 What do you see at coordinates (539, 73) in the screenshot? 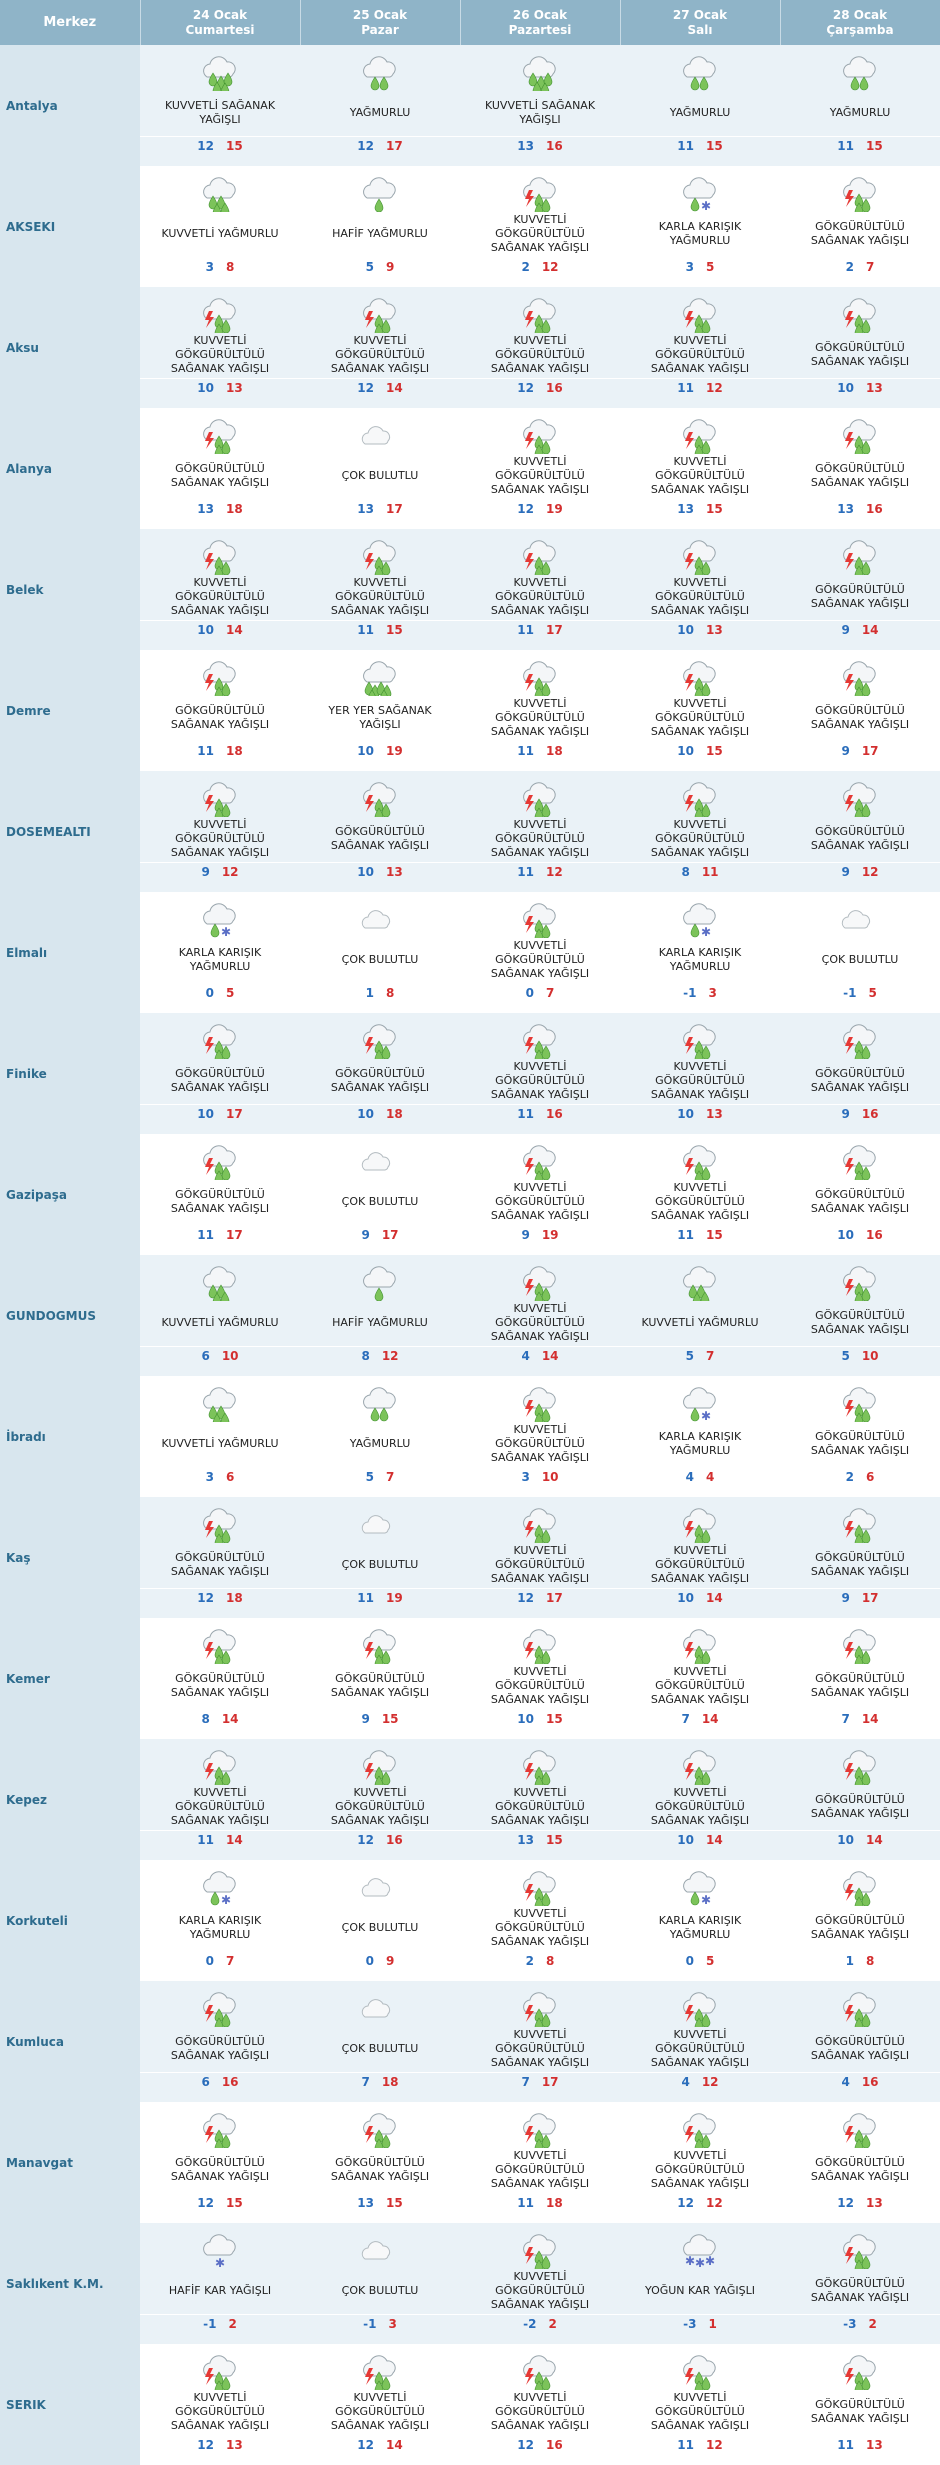
I see `heavy-shower-icon` at bounding box center [539, 73].